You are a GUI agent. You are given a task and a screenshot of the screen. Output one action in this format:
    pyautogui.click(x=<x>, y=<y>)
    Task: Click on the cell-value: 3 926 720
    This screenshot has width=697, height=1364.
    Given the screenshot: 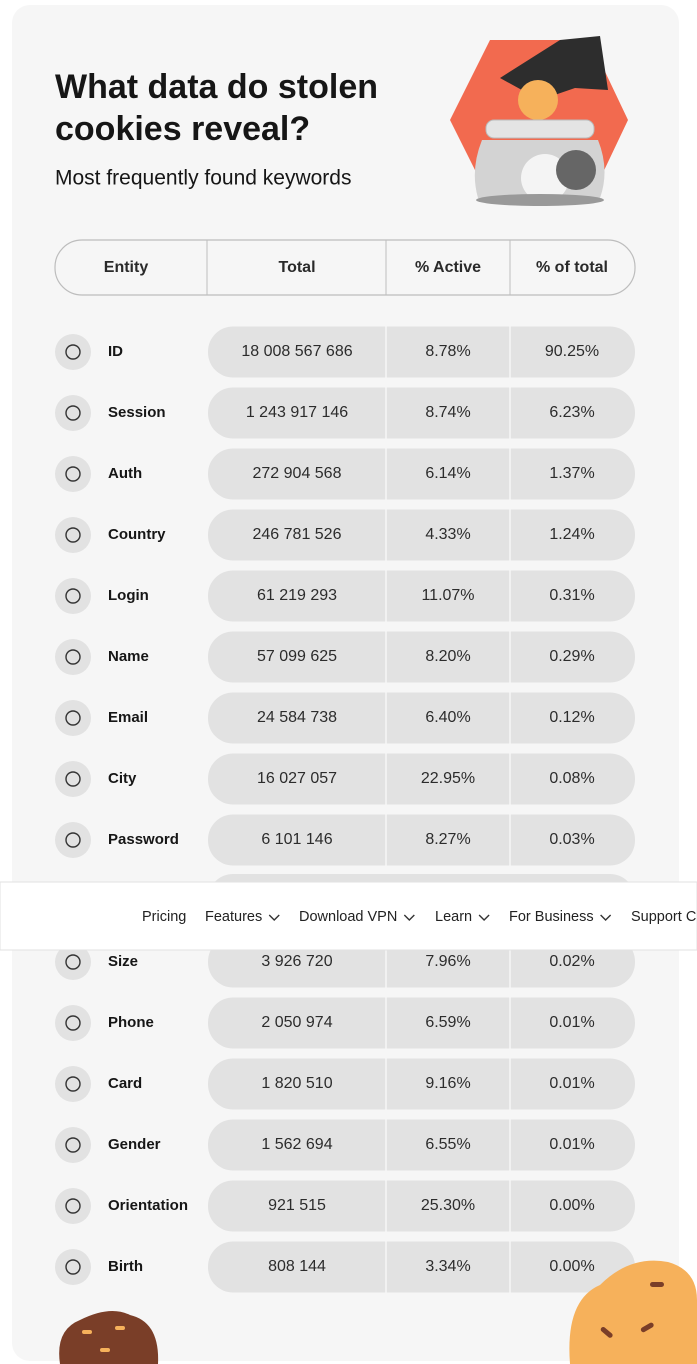 What is the action you would take?
    pyautogui.click(x=296, y=961)
    